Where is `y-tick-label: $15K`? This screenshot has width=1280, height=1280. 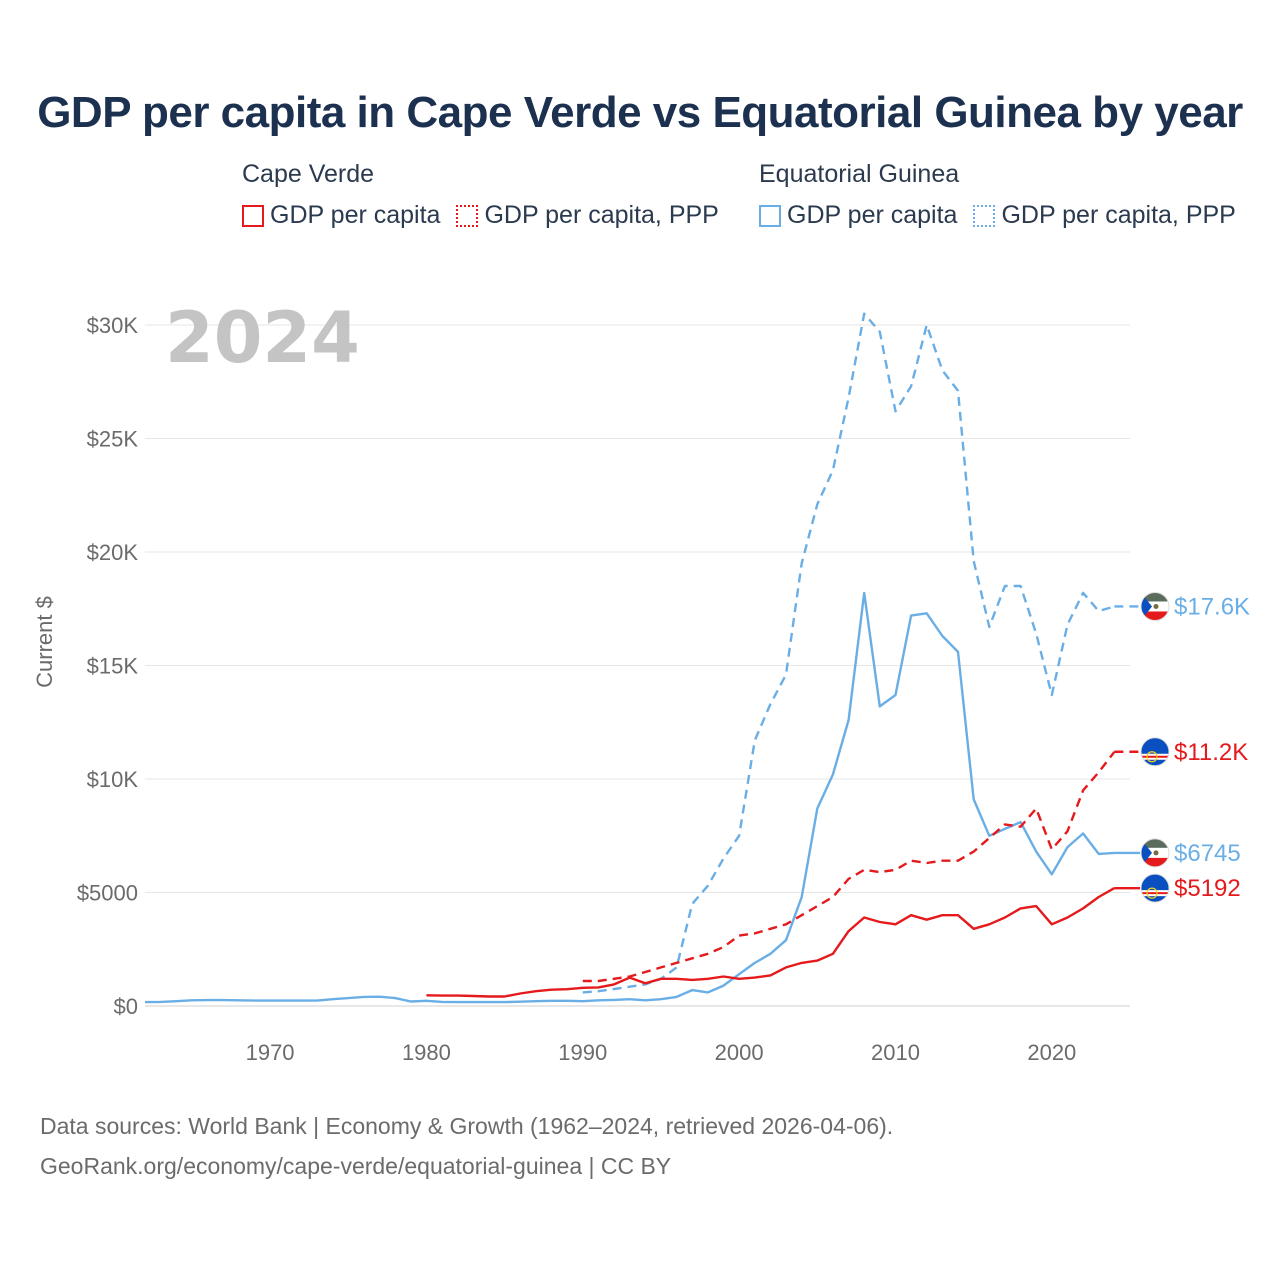 y-tick-label: $15K is located at coordinates (113, 666).